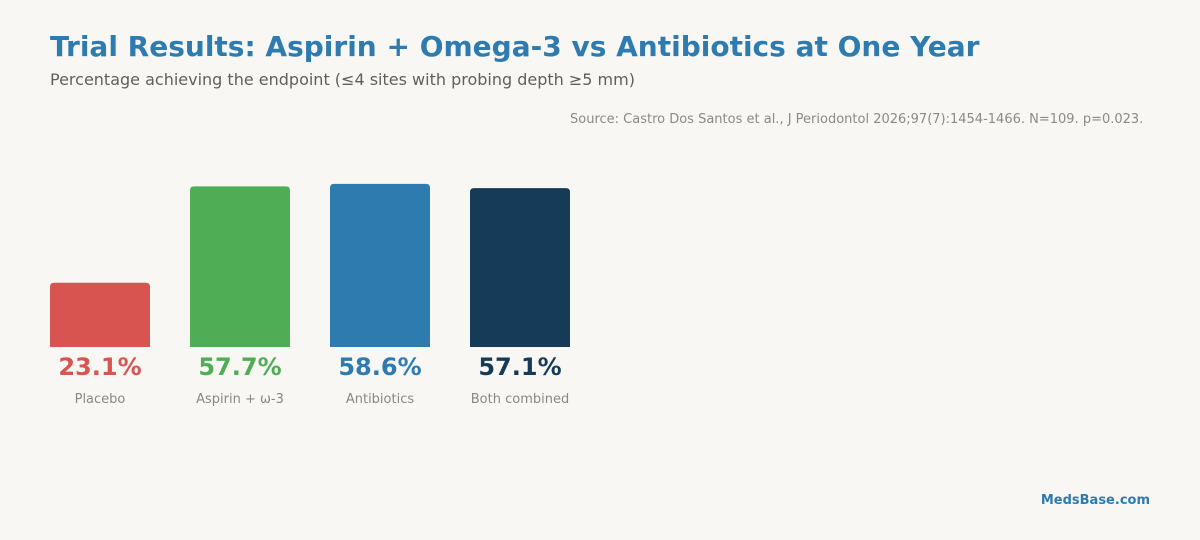 The width and height of the screenshot is (1200, 540). Describe the element at coordinates (379, 367) in the screenshot. I see `value-label-2: 58.6%` at that location.